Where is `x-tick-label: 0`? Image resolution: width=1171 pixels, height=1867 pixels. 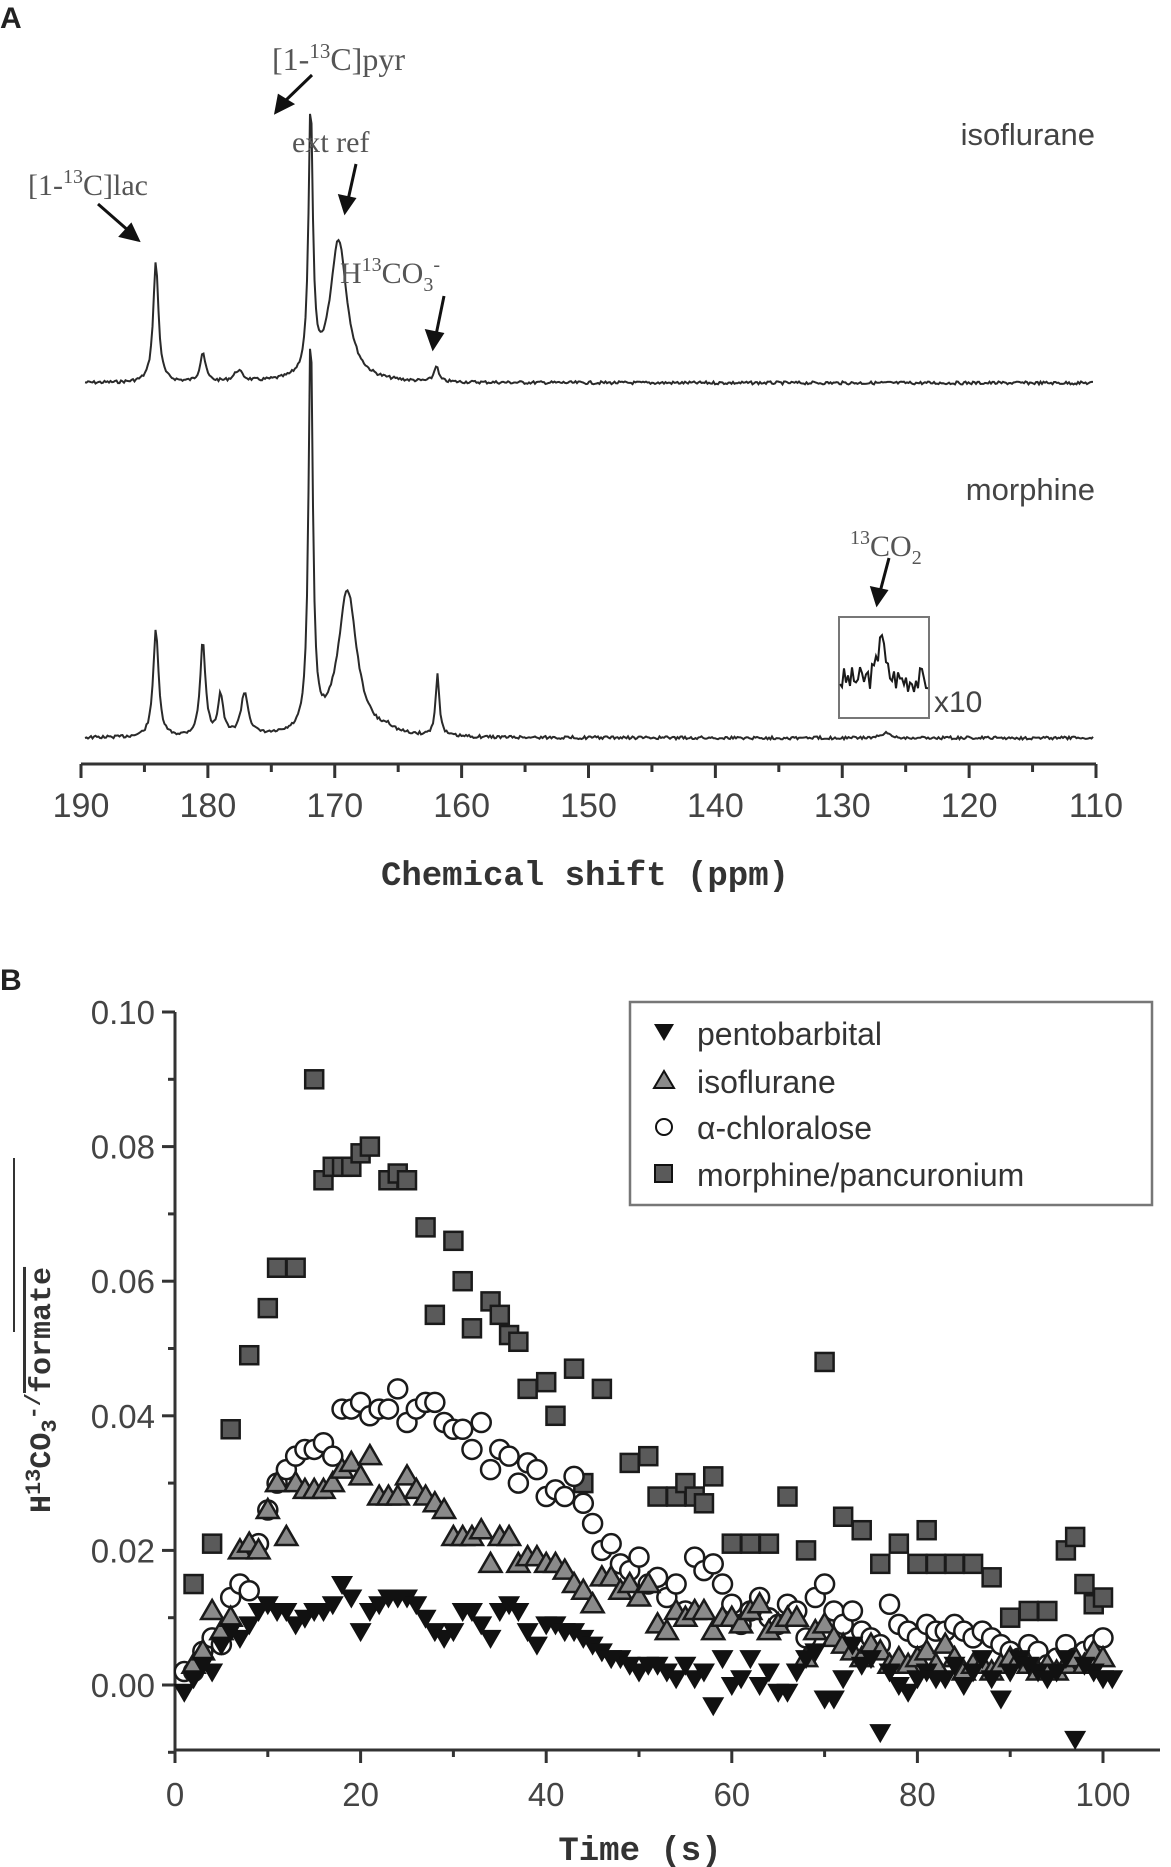
x-tick-label: 0 is located at coordinates (175, 1794).